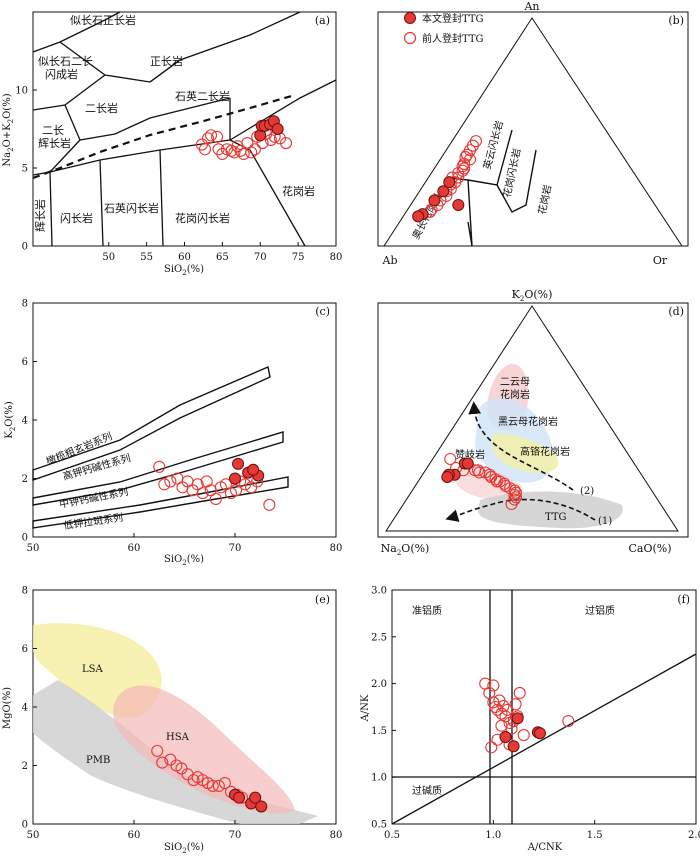 The width and height of the screenshot is (700, 861). I want to click on panel-a-frame, so click(184, 129).